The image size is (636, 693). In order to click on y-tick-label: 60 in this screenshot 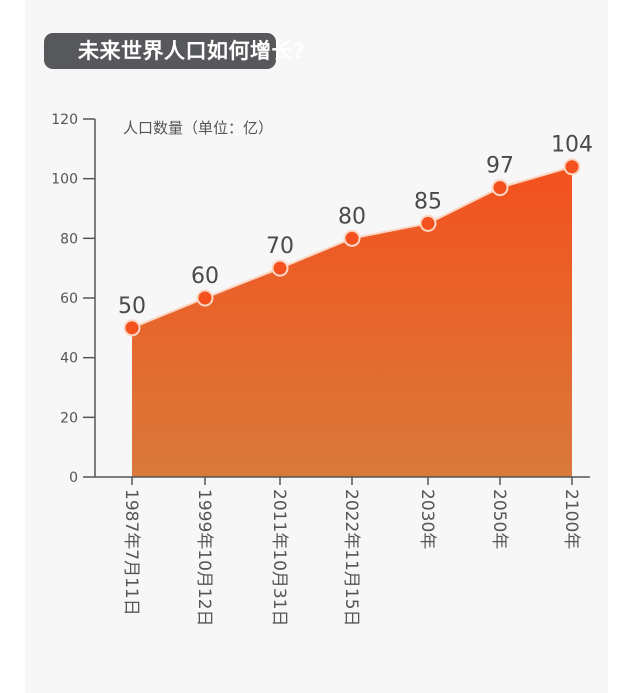, I will do `click(69, 299)`.